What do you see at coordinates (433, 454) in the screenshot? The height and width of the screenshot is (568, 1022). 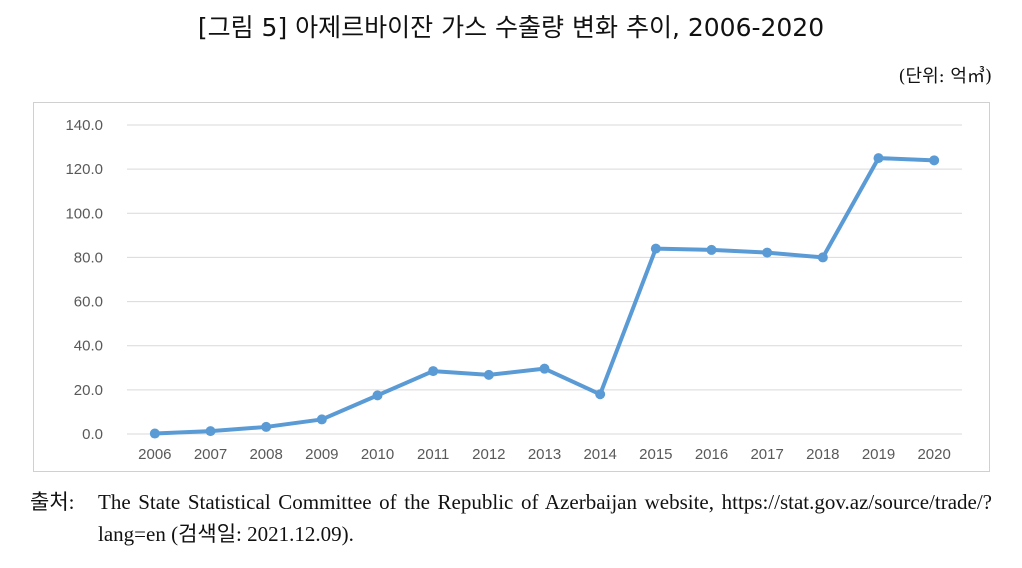 I see `x-tick-label: 2011` at bounding box center [433, 454].